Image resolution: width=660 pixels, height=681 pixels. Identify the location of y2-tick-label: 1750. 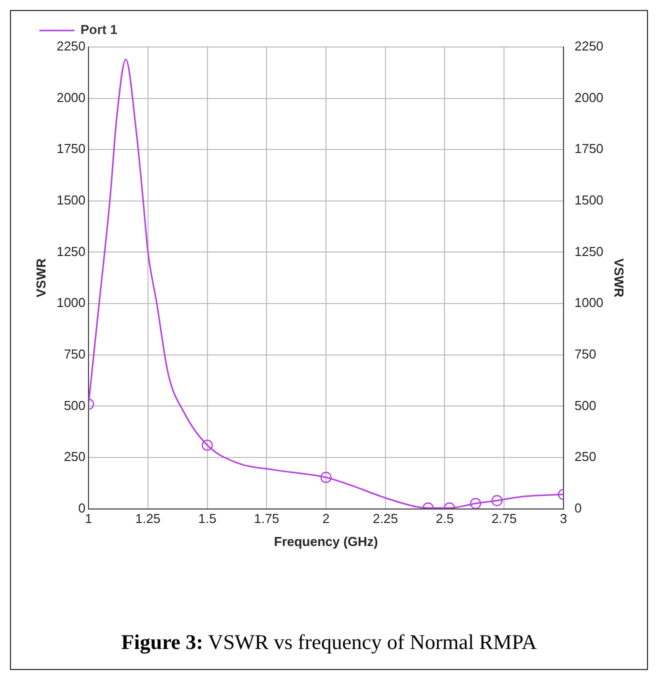
(589, 148).